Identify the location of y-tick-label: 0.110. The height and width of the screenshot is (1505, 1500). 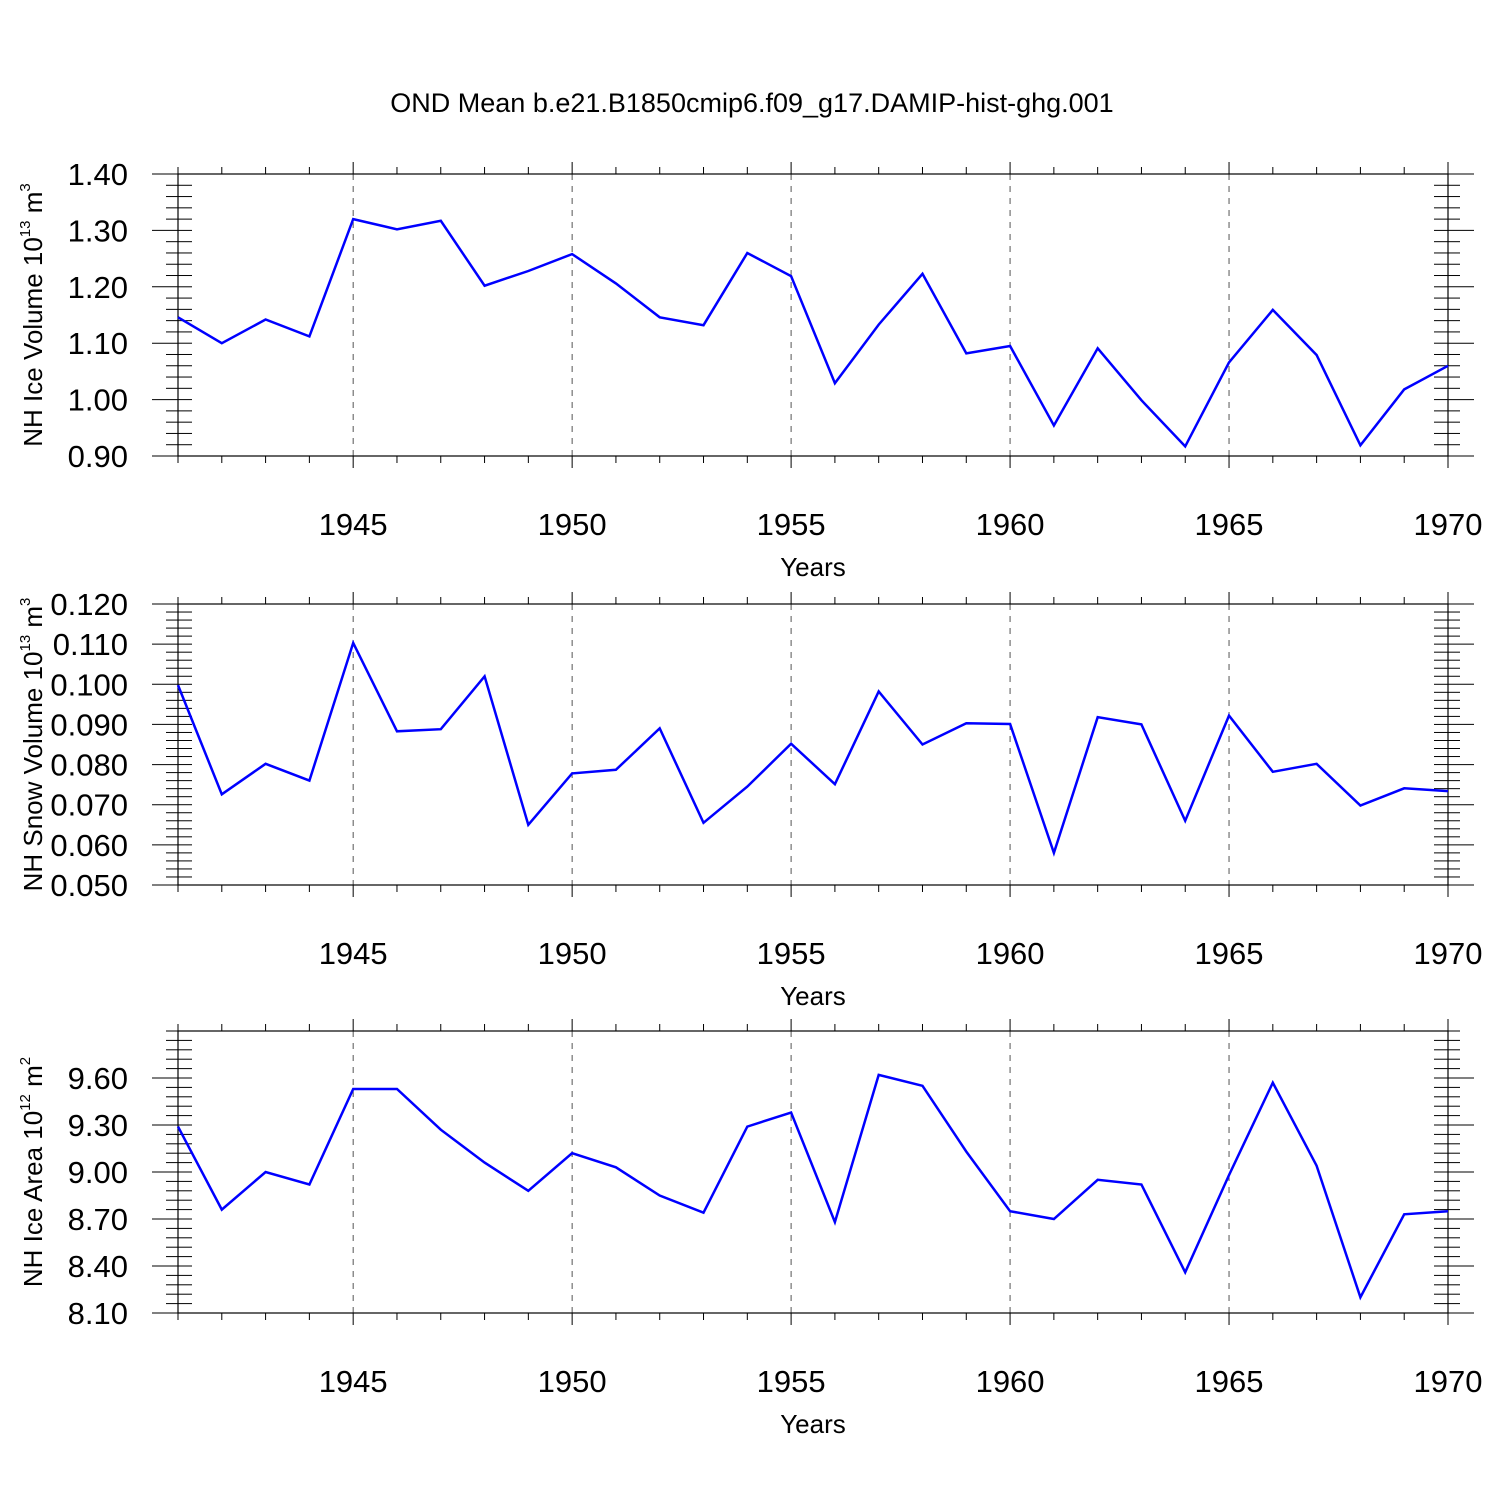
(90, 644).